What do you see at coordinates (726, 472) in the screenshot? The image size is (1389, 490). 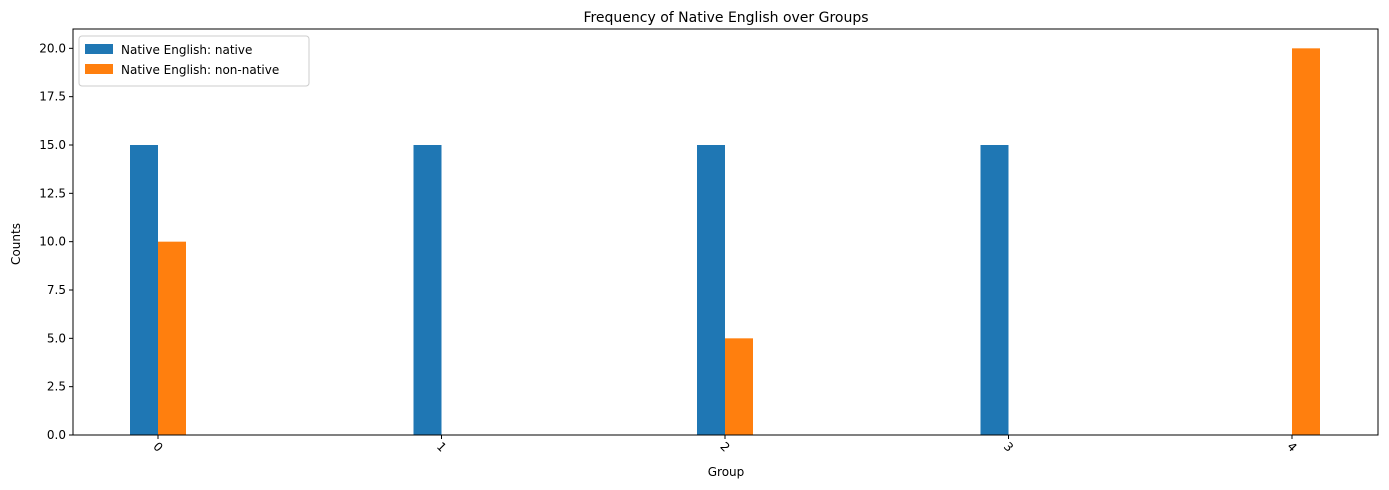 I see `x-axis-label: Group` at bounding box center [726, 472].